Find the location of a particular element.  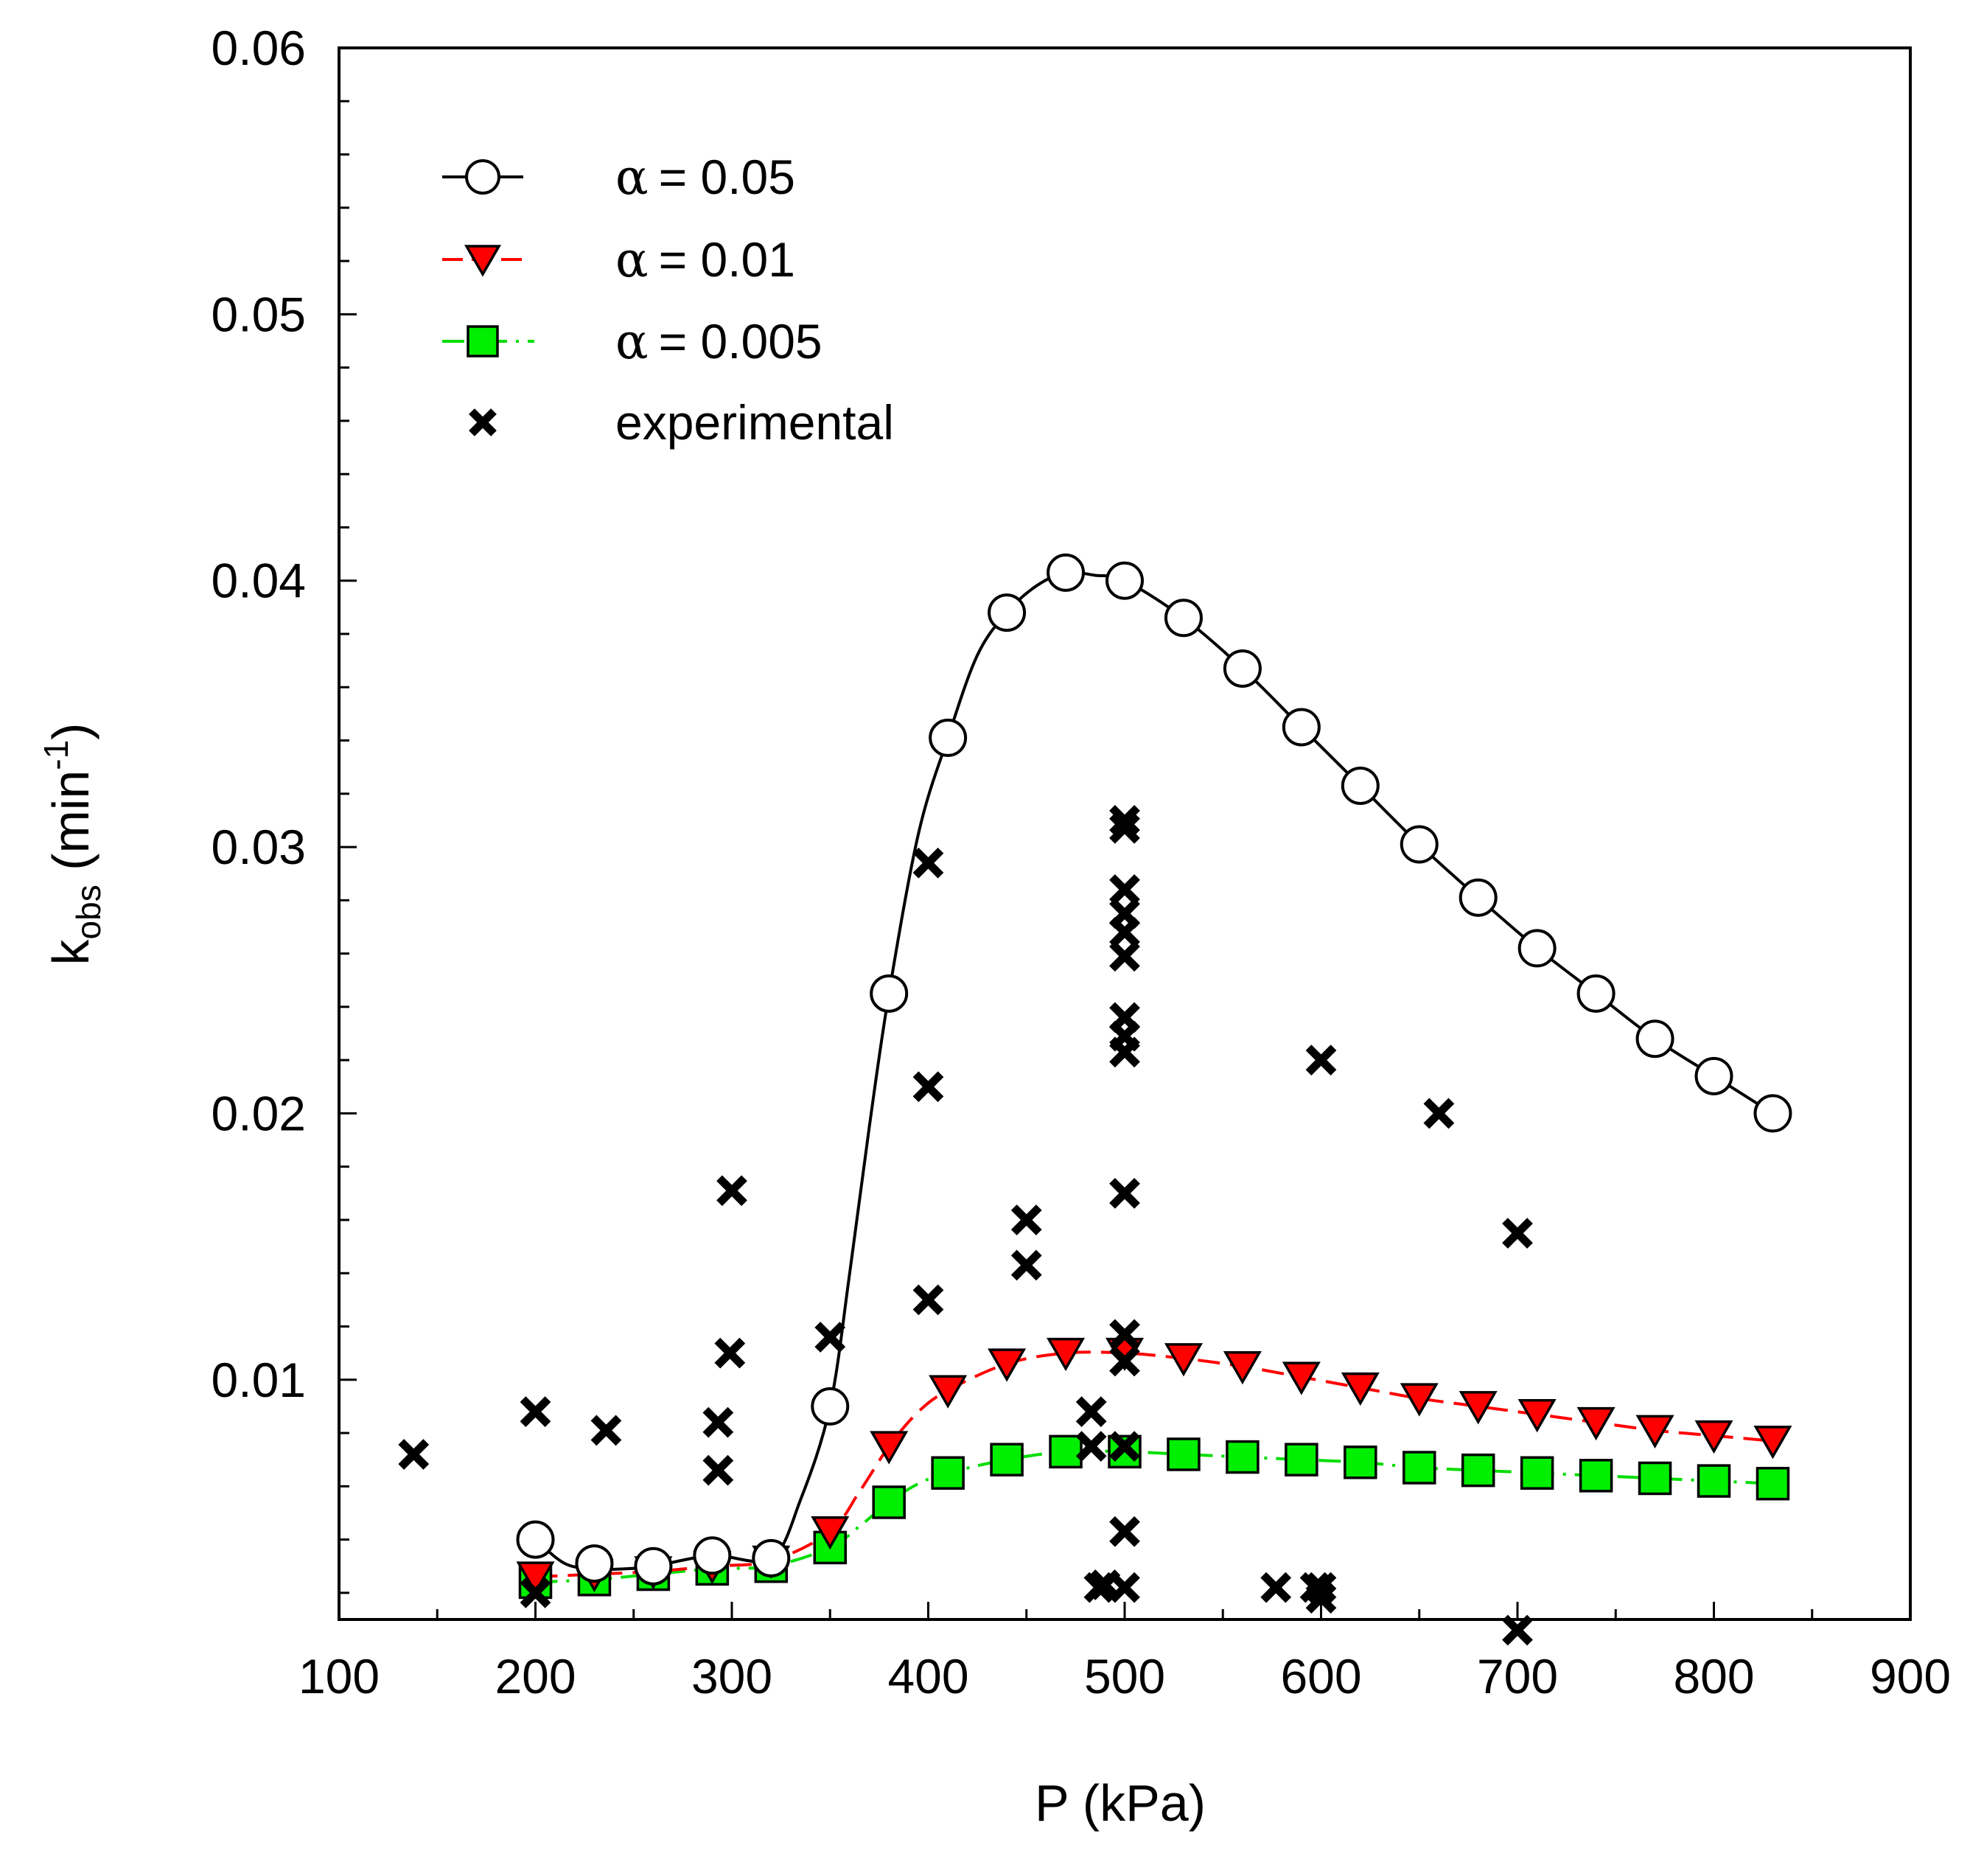

legend-circle-marker is located at coordinates (482, 177).